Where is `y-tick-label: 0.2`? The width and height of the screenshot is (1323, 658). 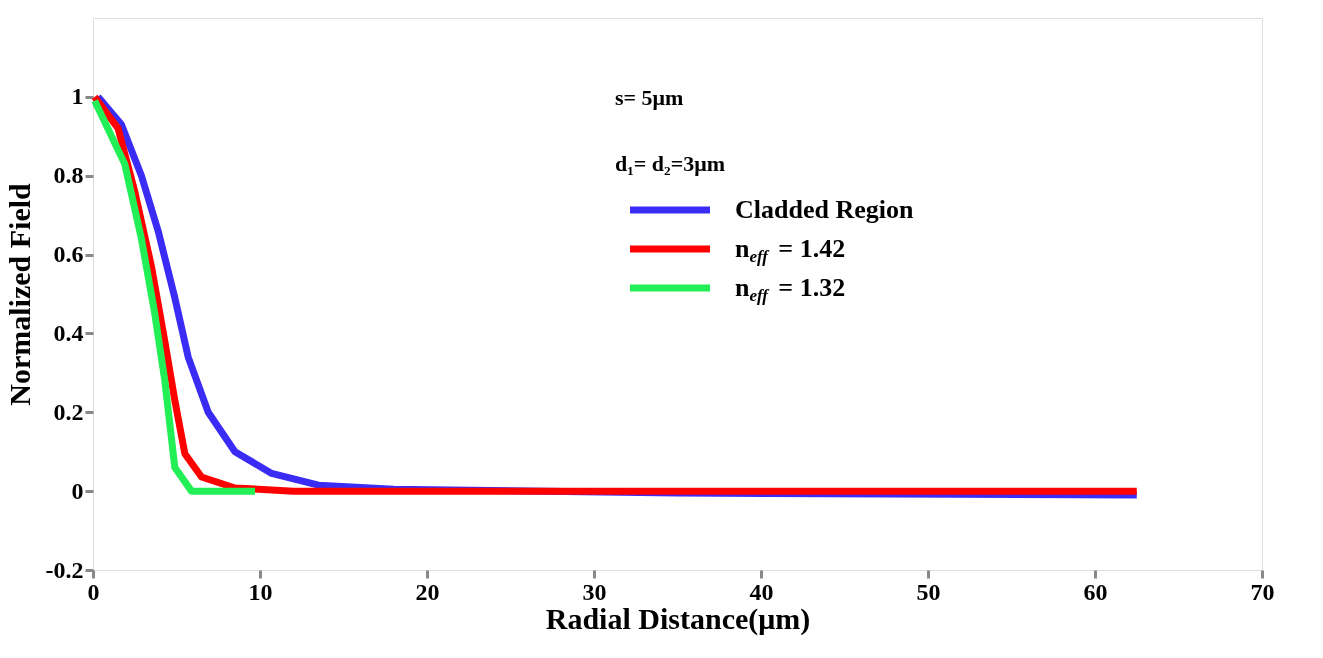 y-tick-label: 0.2 is located at coordinates (68, 411).